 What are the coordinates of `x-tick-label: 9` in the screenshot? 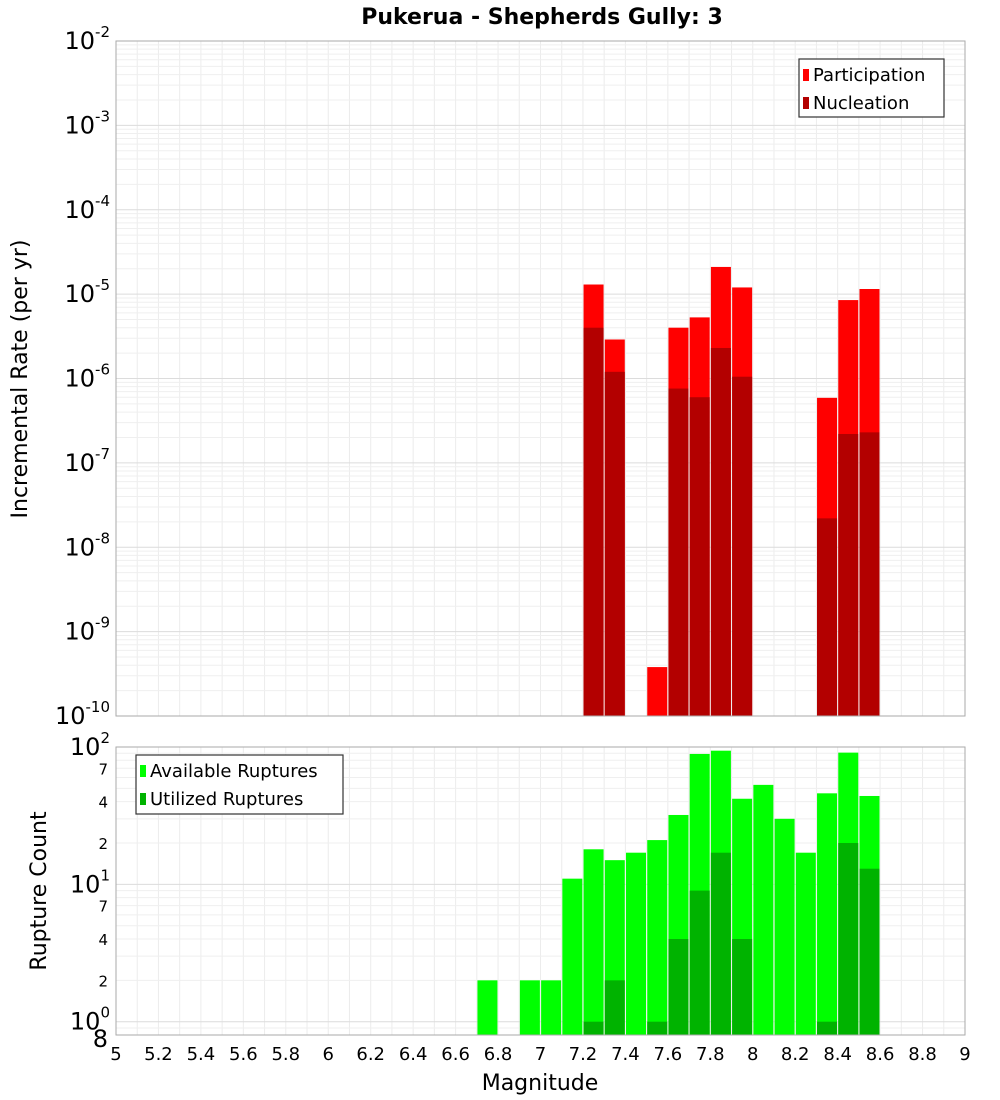 It's located at (964, 1054).